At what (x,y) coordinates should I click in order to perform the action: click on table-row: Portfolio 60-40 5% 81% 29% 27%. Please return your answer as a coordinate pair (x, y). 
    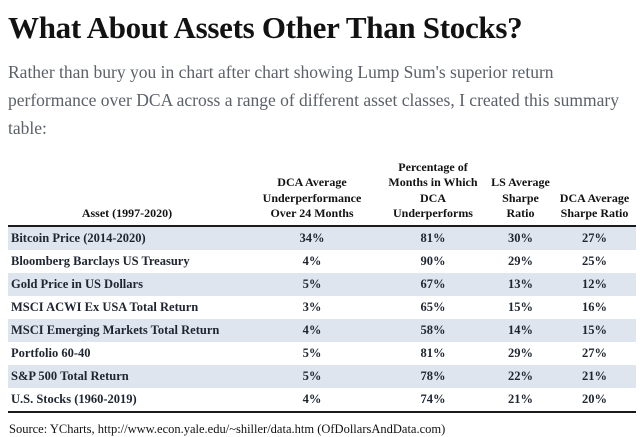
    Looking at the image, I should click on (322, 353).